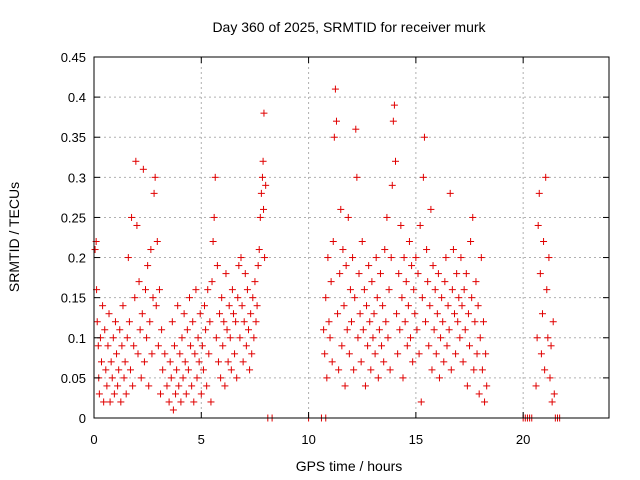  I want to click on y-tick-label: 0.05, so click(73, 378).